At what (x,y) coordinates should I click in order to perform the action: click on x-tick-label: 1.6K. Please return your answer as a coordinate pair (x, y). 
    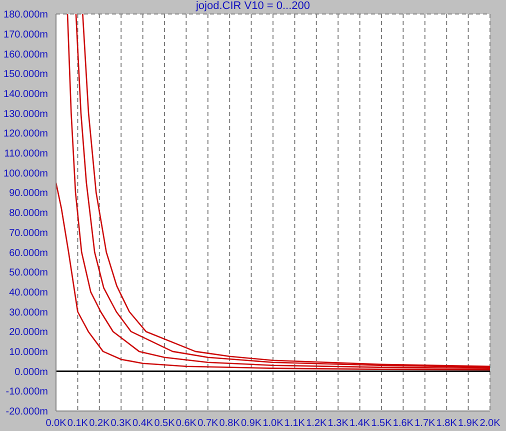
    Looking at the image, I should click on (403, 424).